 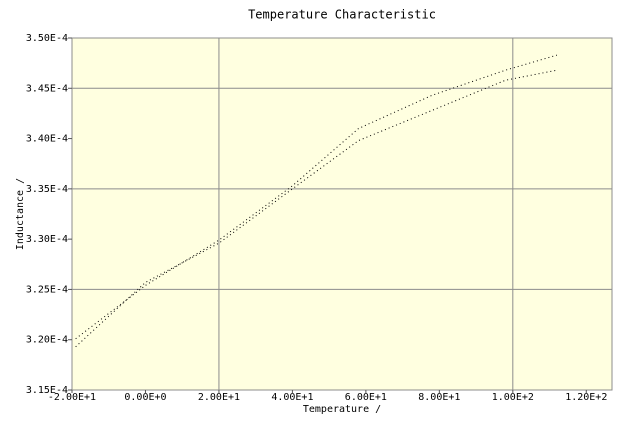 What do you see at coordinates (47, 390) in the screenshot?
I see `y-tick-label: 3.15E-4` at bounding box center [47, 390].